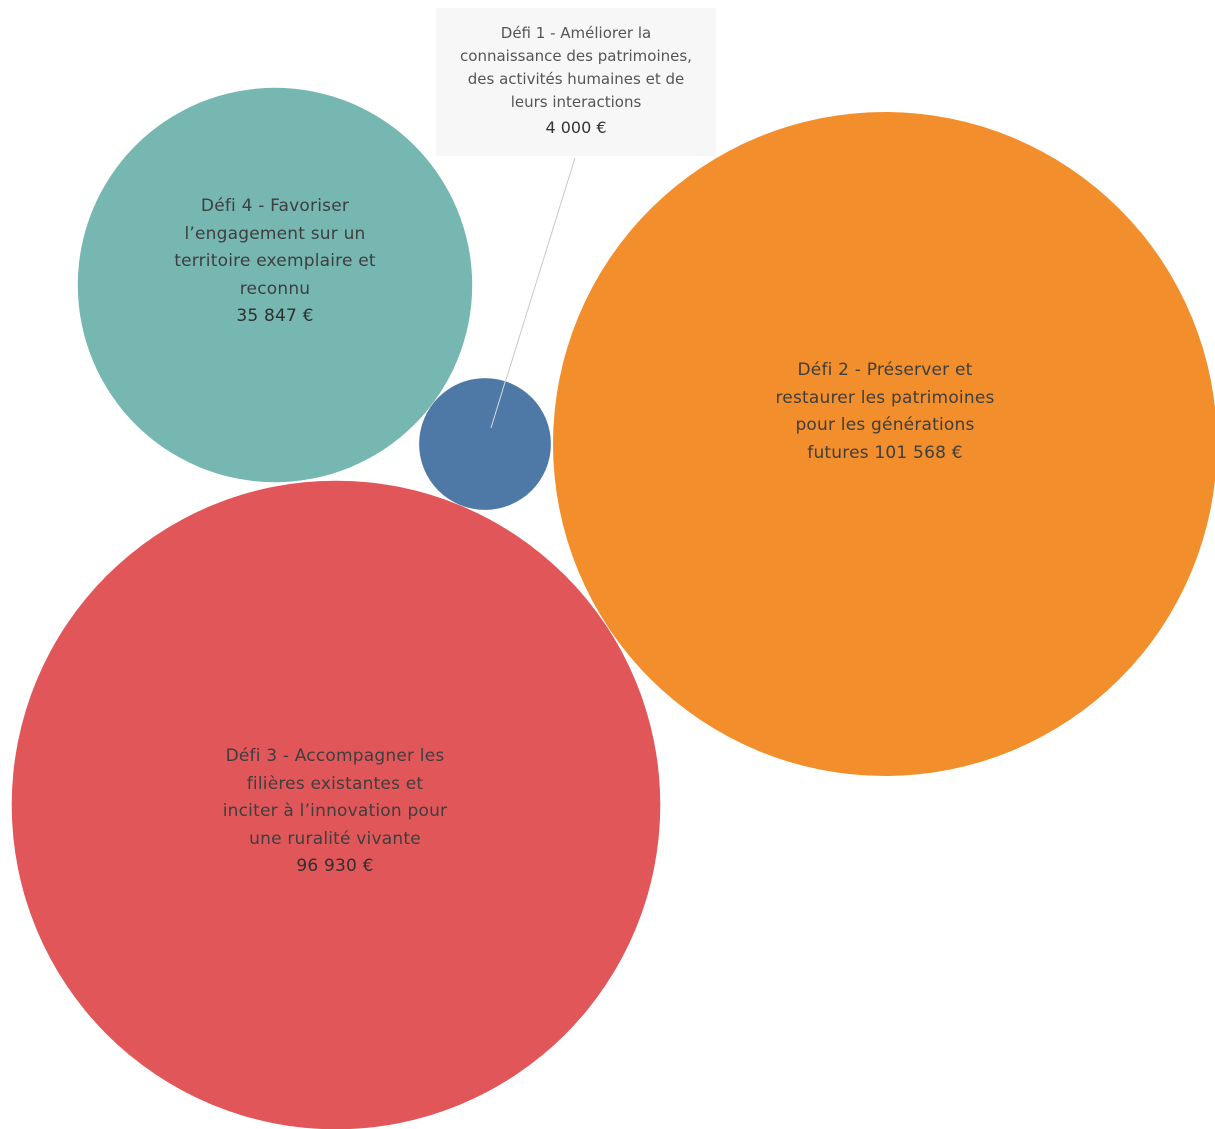  I want to click on bubble-label-line: une ruralité vivante, so click(335, 838).